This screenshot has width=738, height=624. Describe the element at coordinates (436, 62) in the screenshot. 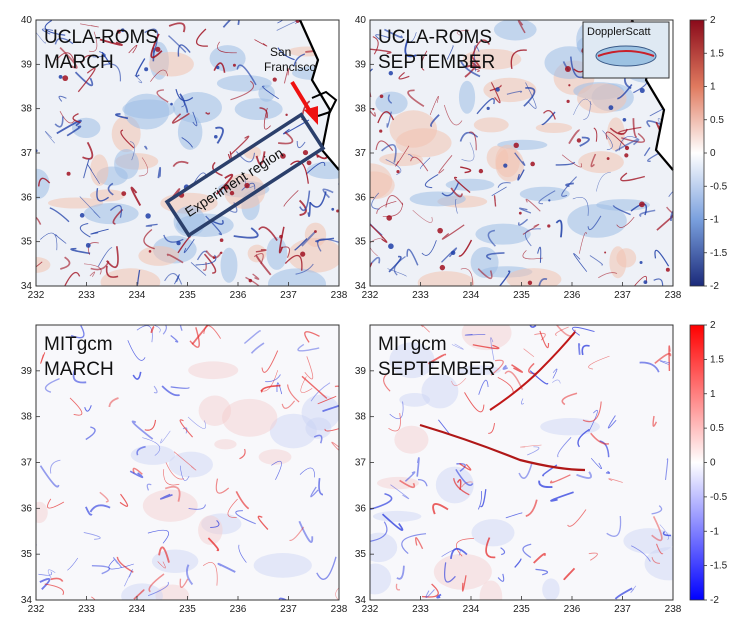

I see `panel-roms-september-month: SEPTEMBER` at that location.